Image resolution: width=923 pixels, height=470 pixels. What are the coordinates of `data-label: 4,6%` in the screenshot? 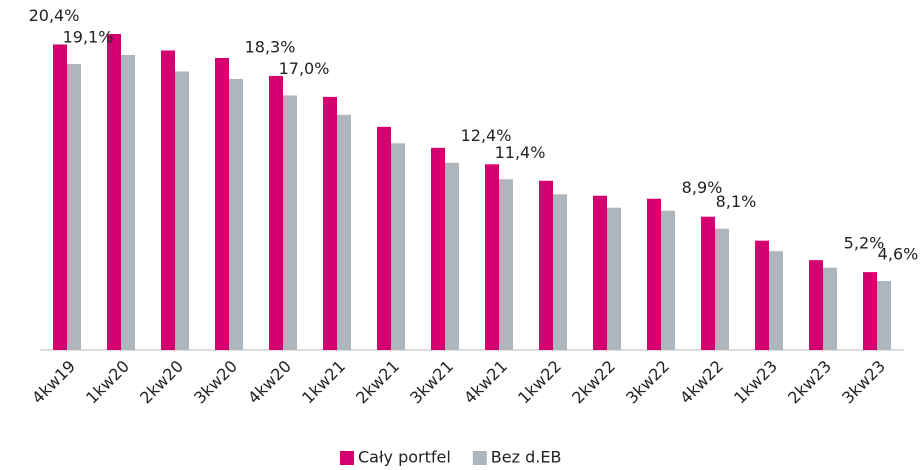 It's located at (898, 254).